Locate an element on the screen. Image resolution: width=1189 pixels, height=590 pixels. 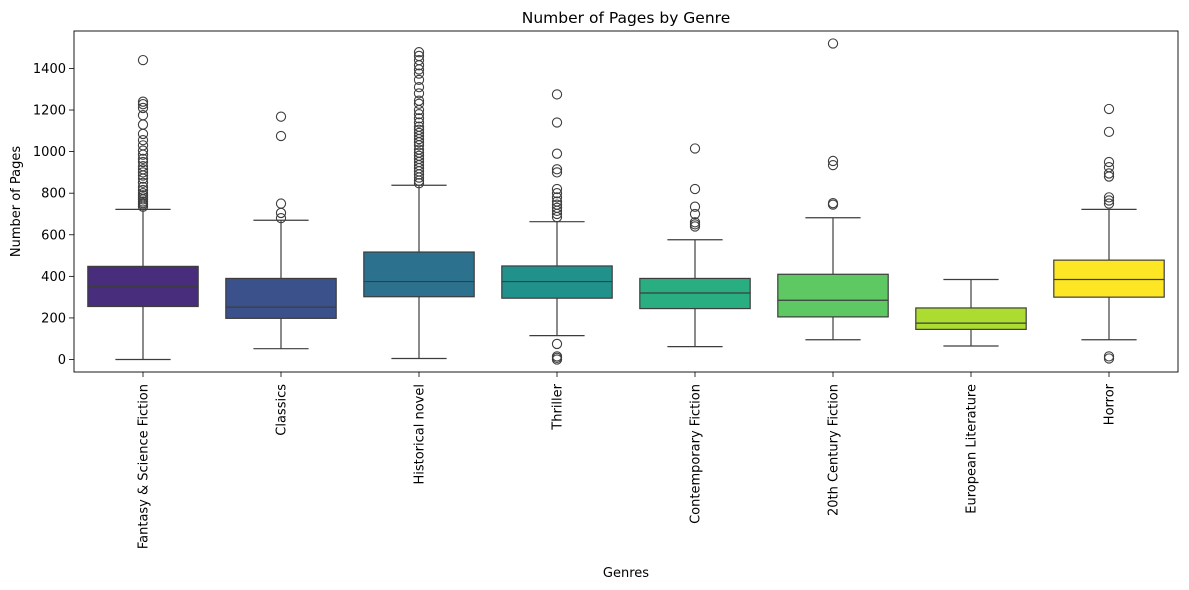
x-tick-label: European Literature is located at coordinates (972, 449).